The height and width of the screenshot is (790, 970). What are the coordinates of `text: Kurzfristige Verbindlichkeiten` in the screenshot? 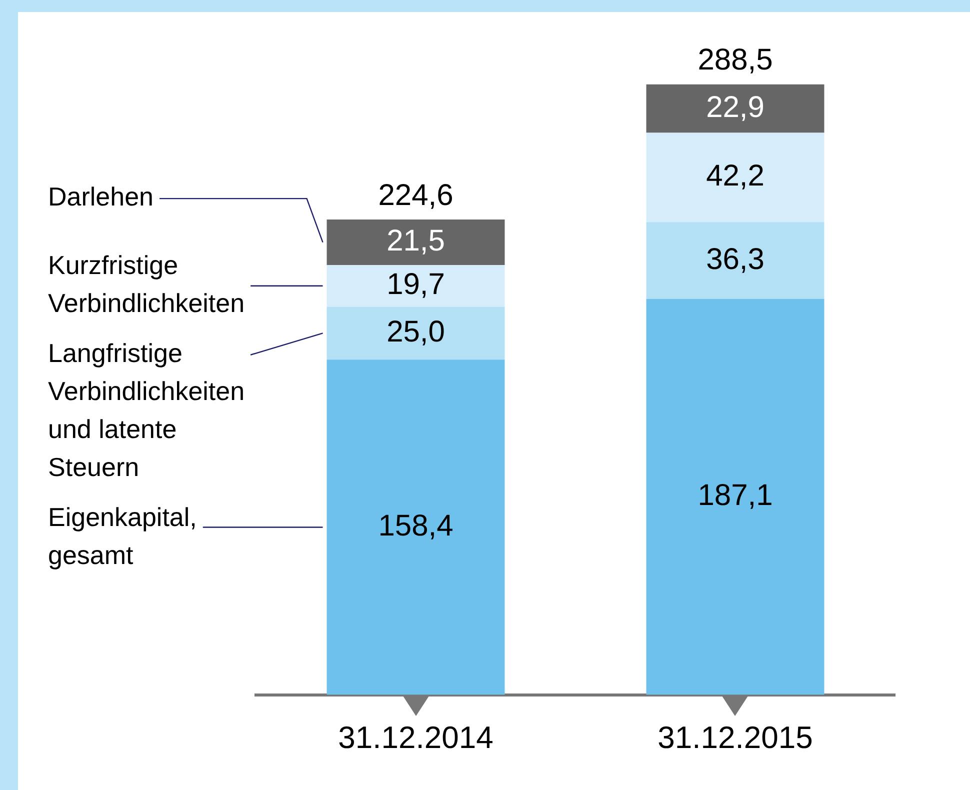 It's located at (146, 284).